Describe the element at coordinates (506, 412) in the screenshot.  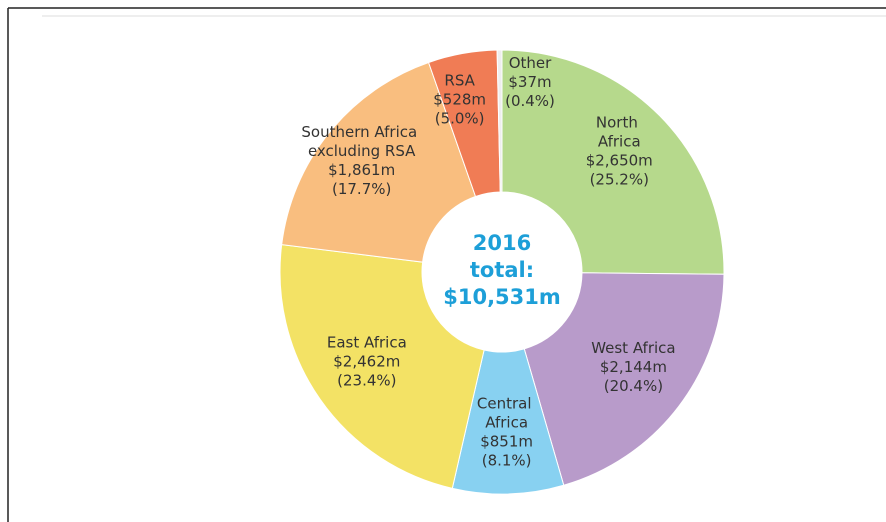
I see `slice-name: Central Africa` at that location.